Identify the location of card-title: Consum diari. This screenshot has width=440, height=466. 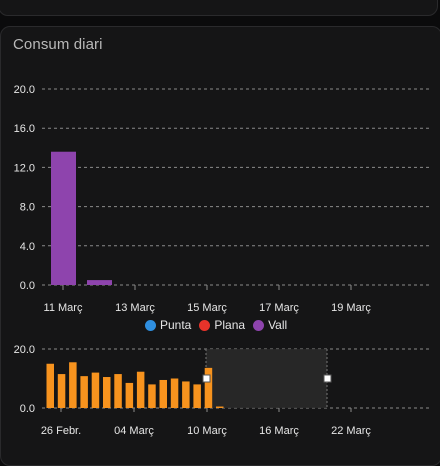
(58, 44).